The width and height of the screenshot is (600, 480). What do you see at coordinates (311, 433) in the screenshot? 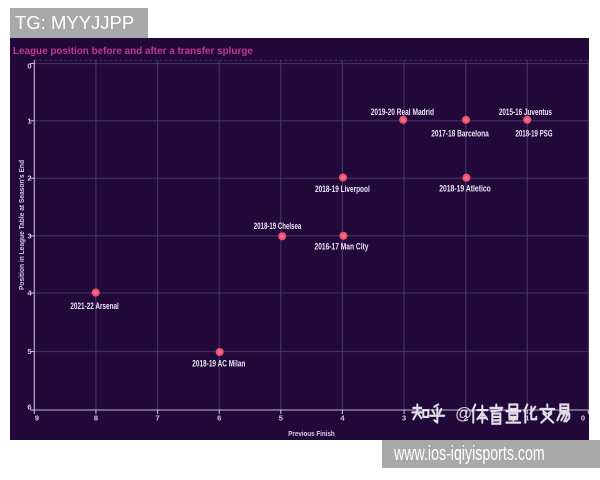
I see `svg-text: Previous Finish` at bounding box center [311, 433].